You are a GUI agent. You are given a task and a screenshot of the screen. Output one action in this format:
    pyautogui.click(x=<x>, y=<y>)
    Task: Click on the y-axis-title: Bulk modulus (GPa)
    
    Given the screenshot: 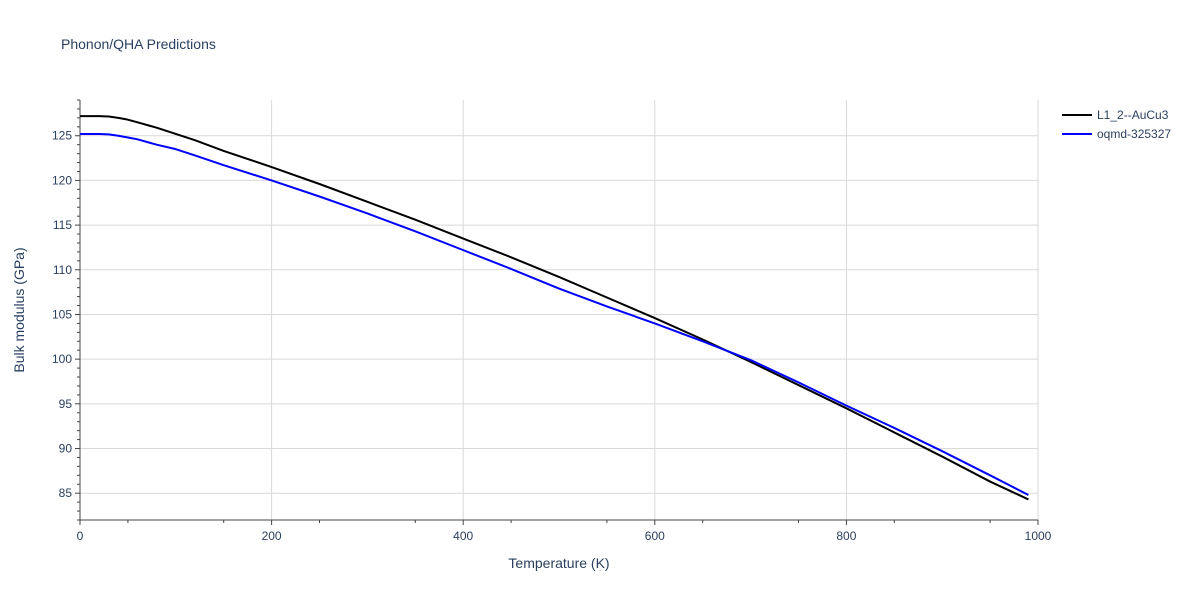 What is the action you would take?
    pyautogui.click(x=19, y=309)
    